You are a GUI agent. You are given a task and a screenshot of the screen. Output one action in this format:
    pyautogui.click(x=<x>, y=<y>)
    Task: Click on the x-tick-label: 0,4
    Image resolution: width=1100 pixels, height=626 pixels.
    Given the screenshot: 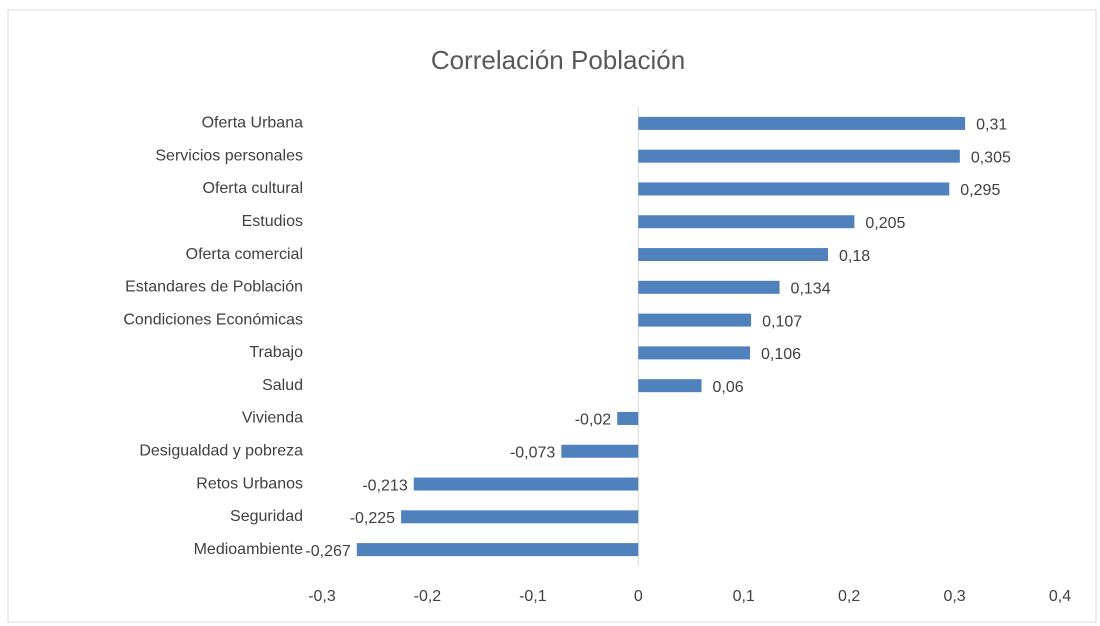 What is the action you would take?
    pyautogui.click(x=1060, y=596)
    